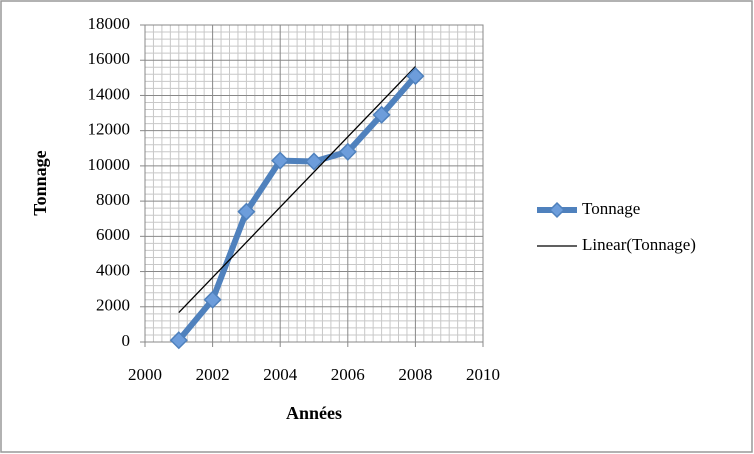 The height and width of the screenshot is (454, 754). Describe the element at coordinates (483, 374) in the screenshot. I see `x-tick-label: 2010` at that location.